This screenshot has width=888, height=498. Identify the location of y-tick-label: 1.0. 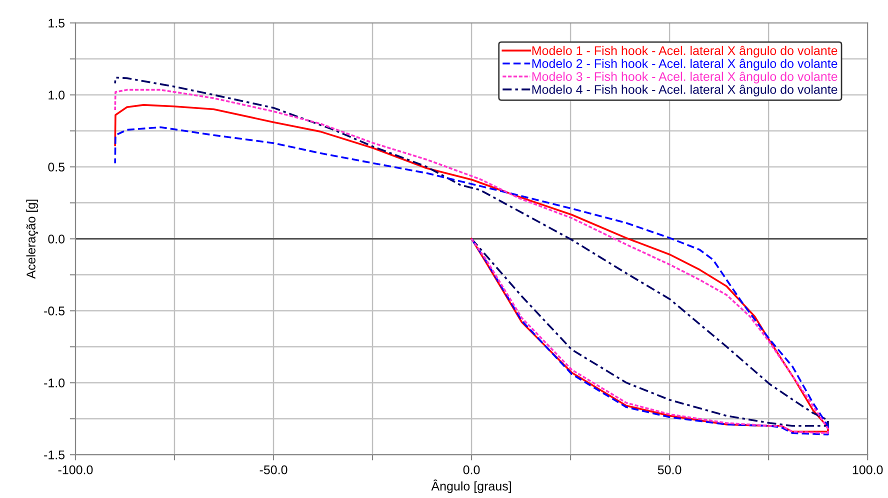
(56, 95).